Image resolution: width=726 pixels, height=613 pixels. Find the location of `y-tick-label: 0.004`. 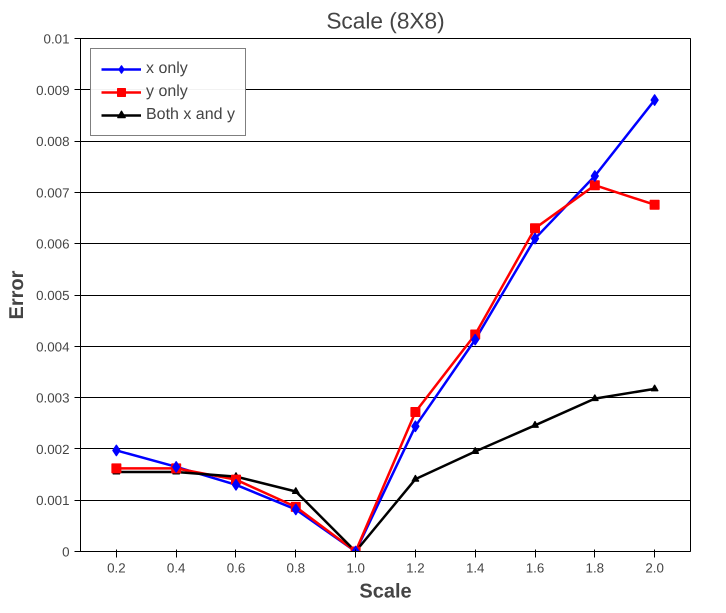

y-tick-label: 0.004 is located at coordinates (53, 346).